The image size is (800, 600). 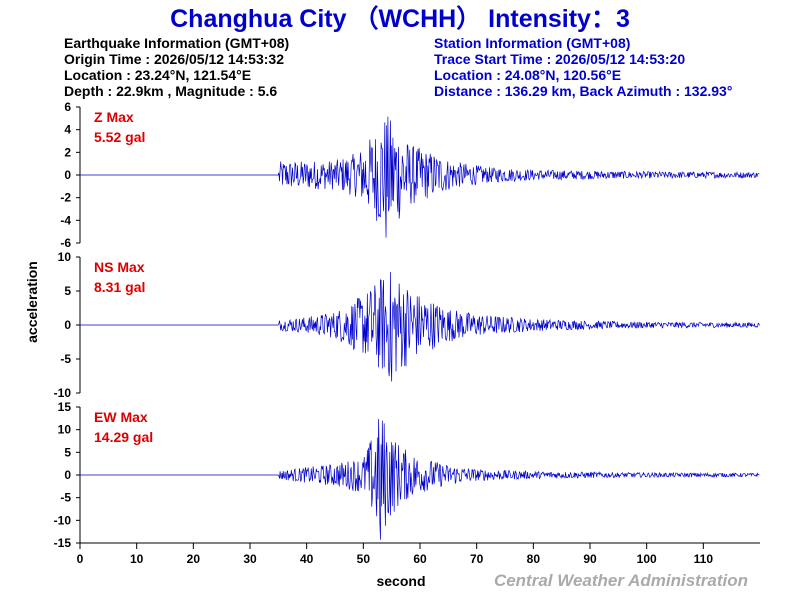 I want to click on x-tick-label: 110, so click(x=704, y=559).